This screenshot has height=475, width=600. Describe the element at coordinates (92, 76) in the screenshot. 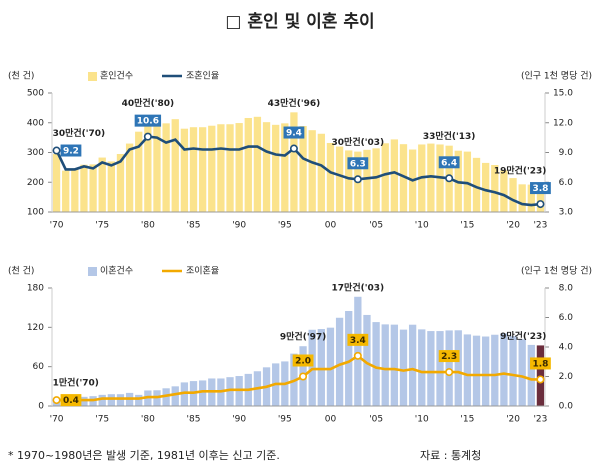

I see `legend-swatch` at that location.